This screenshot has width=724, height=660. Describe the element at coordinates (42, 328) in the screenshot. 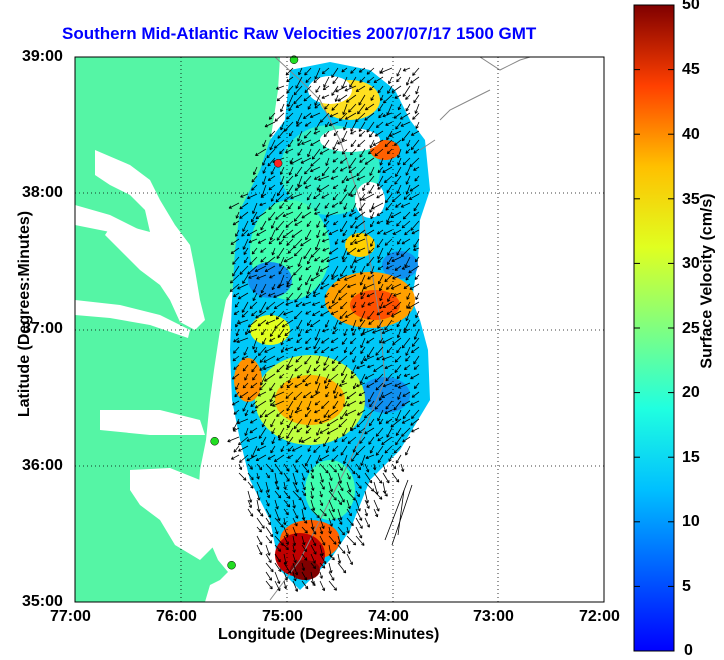

I see `y-tick-label: 37:00` at that location.